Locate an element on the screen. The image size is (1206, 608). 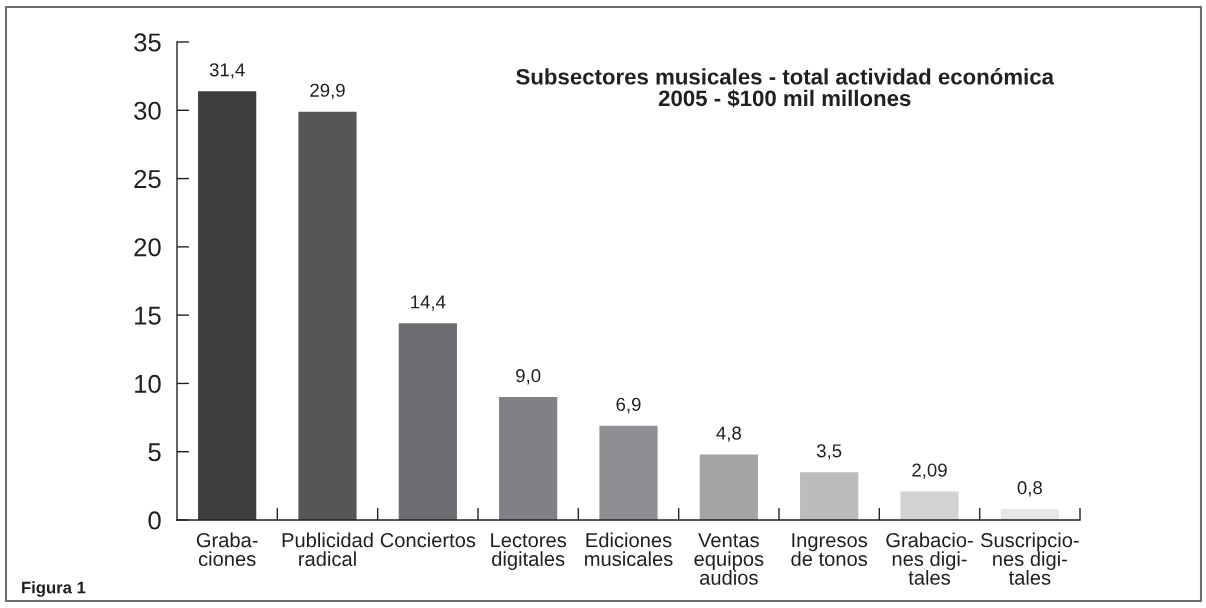
text: Subsectores musicales - total actividad económica 2005 - $100 mil millones is located at coordinates (785, 88).